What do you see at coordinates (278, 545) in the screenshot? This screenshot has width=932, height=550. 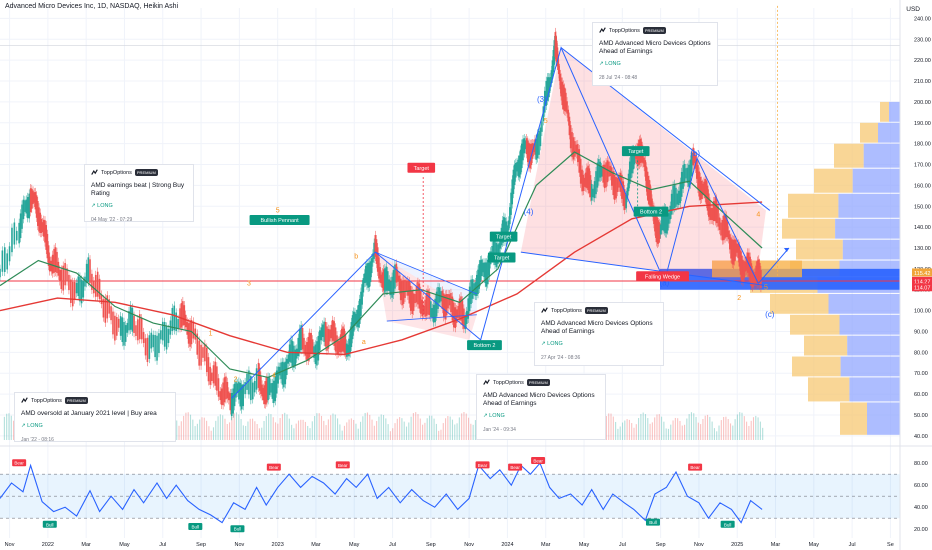 I see `time-axis-tick: 2023` at bounding box center [278, 545].